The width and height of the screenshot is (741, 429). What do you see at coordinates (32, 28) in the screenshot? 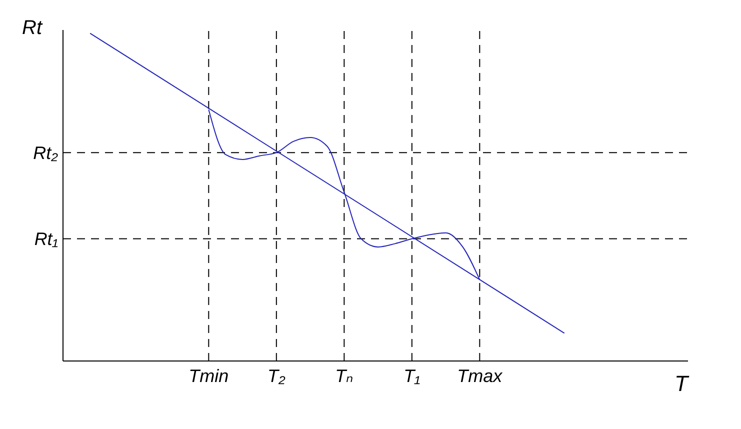
I see `y-axis-title: Rt` at bounding box center [32, 28].